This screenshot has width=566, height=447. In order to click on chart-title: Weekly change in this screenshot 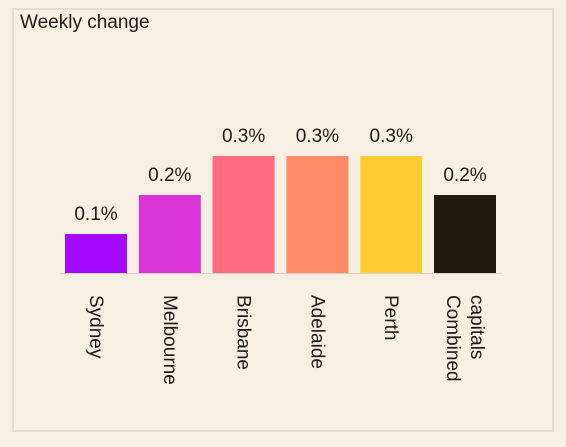, I will do `click(85, 22)`.